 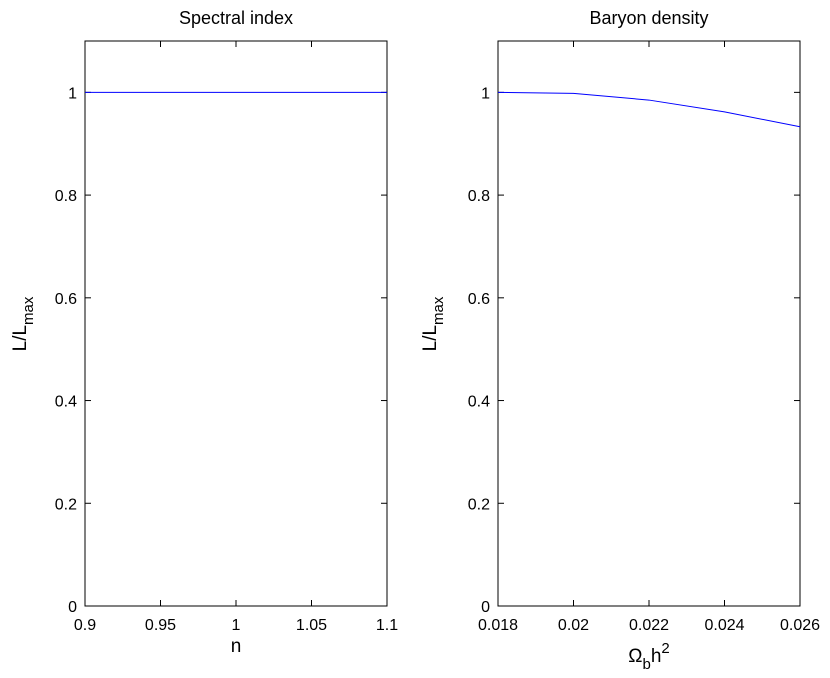 I want to click on x-axis-label: Ωbh2, so click(x=648, y=656).